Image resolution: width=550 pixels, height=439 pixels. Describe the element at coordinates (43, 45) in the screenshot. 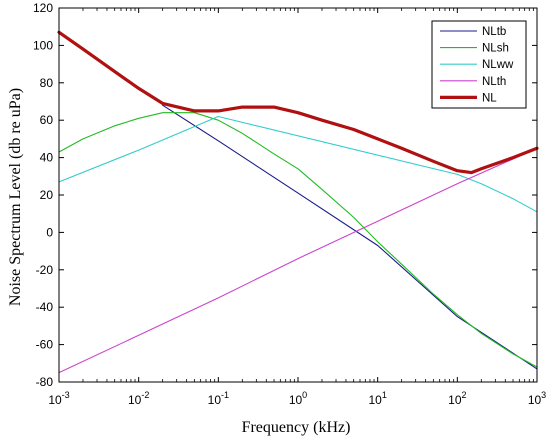

I see `y-tick-label: 100` at that location.